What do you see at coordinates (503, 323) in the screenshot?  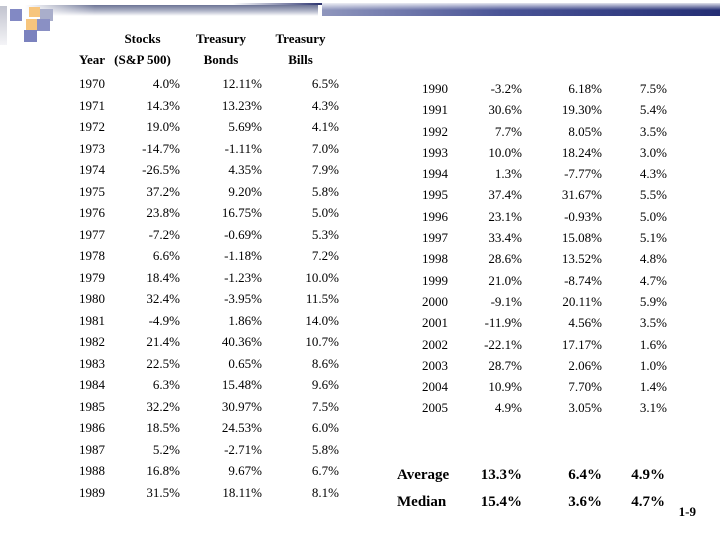 I see `value-cell: -11.9%` at bounding box center [503, 323].